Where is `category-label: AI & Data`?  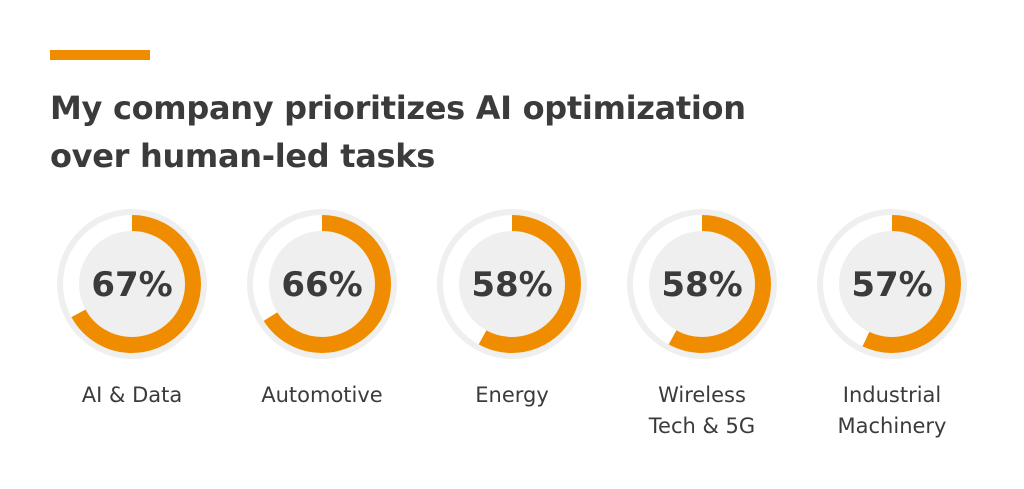 category-label: AI & Data is located at coordinates (132, 395).